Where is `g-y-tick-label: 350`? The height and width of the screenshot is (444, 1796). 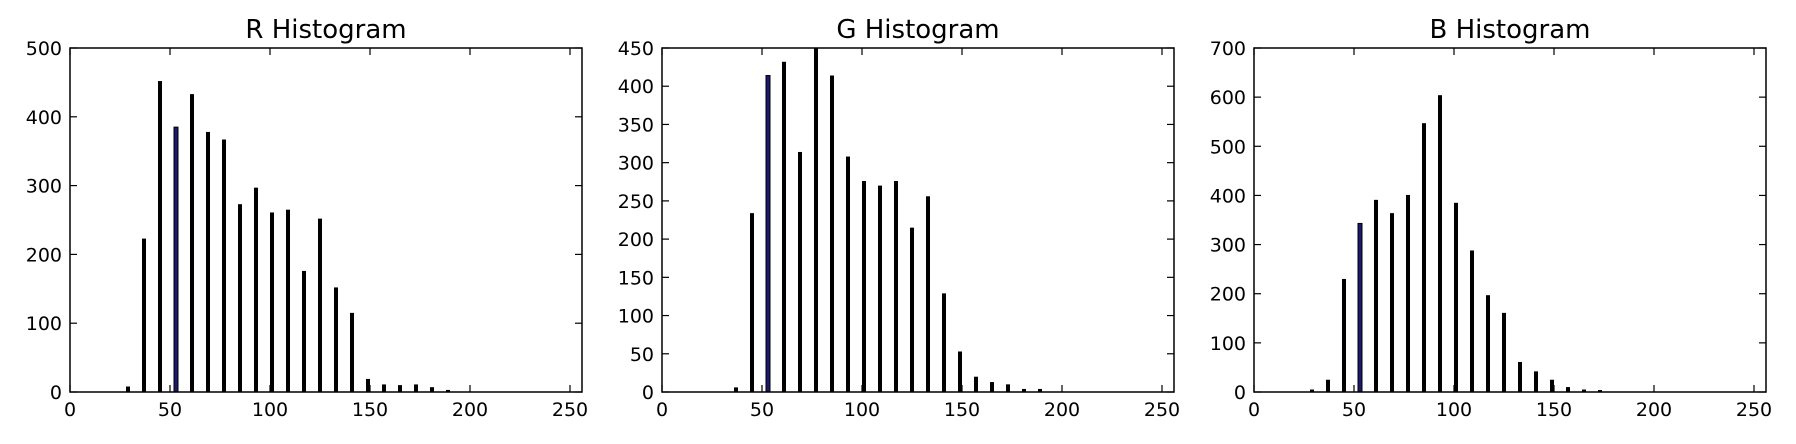
g-y-tick-label: 350 is located at coordinates (636, 125).